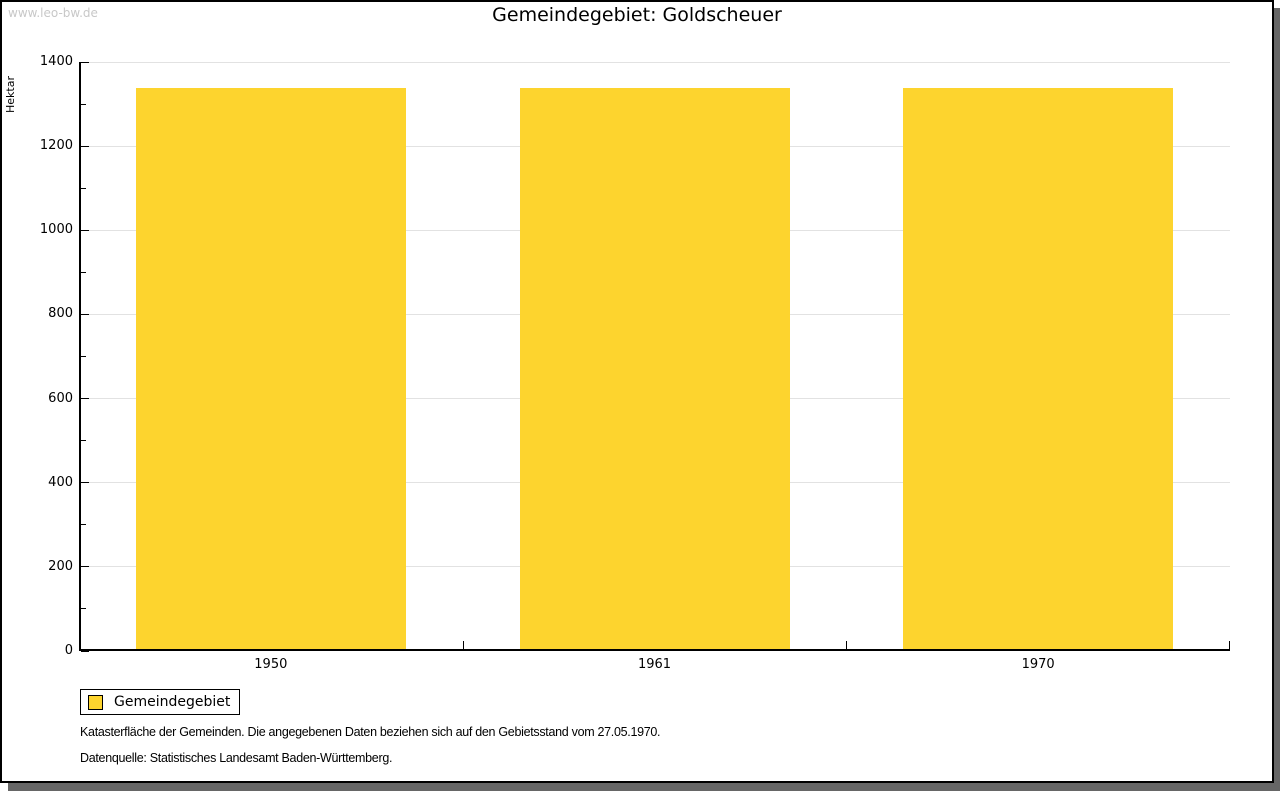 The image size is (1280, 791). I want to click on y-axis-title: Hektar, so click(10, 95).